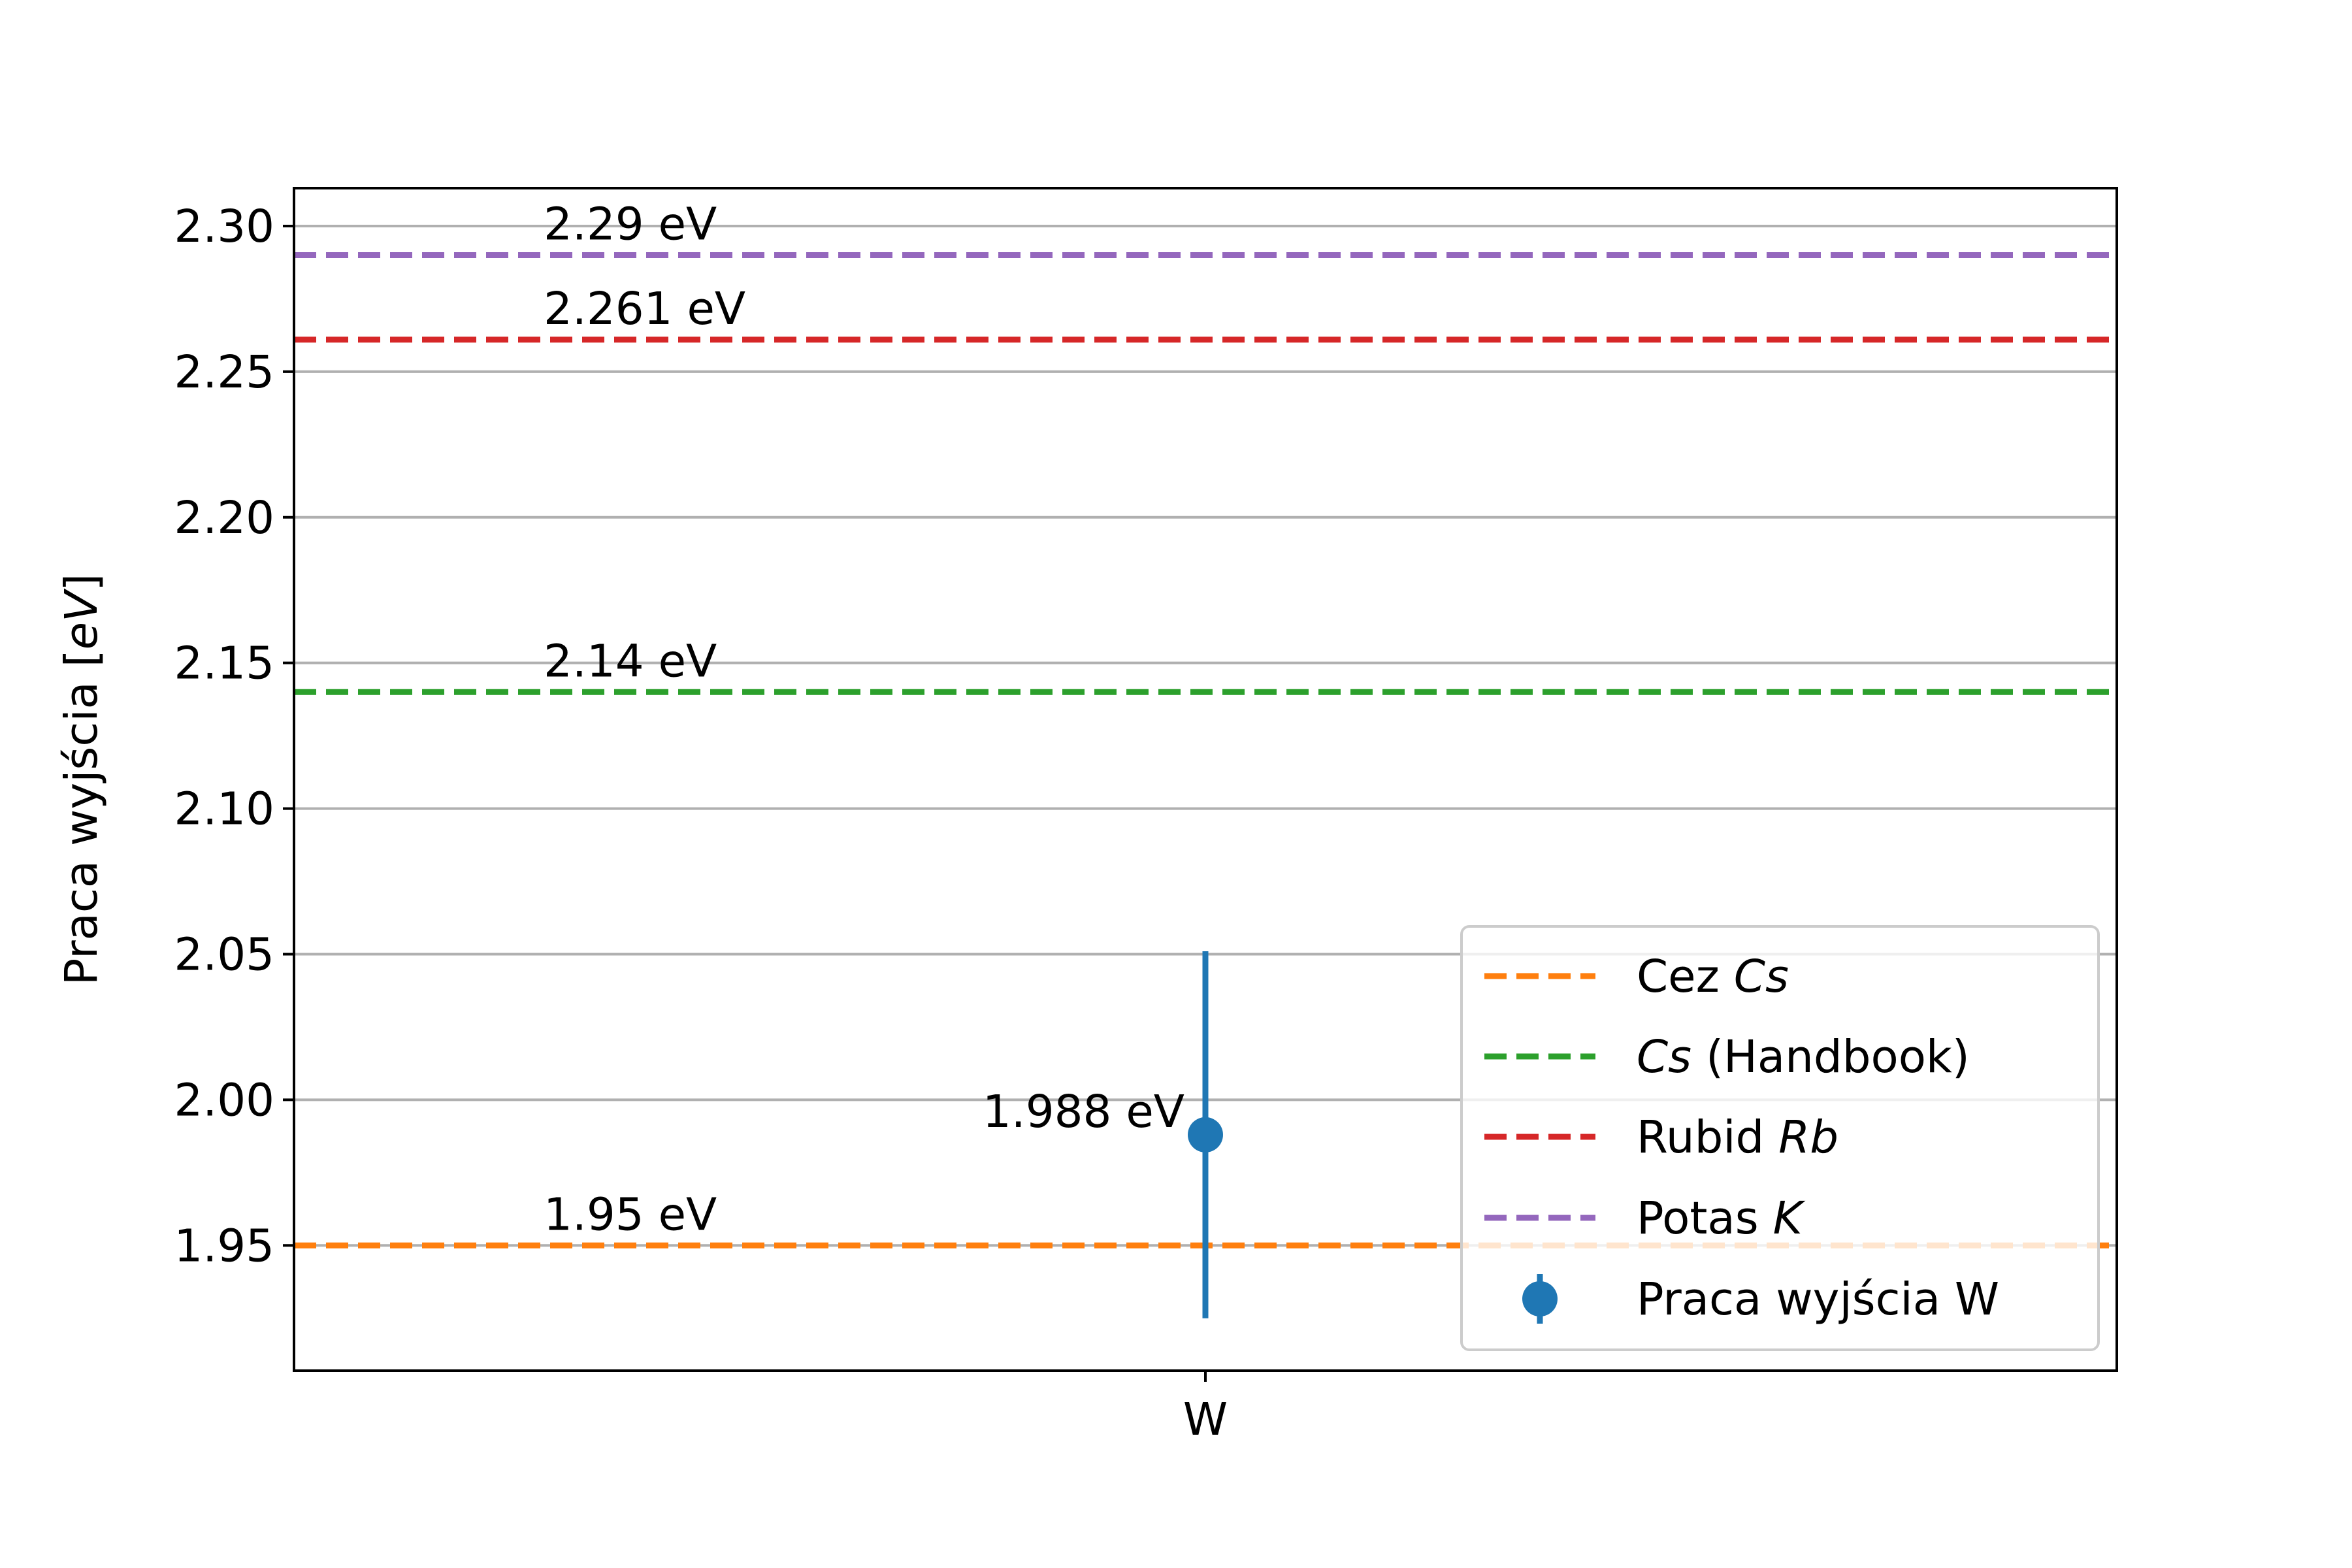 The width and height of the screenshot is (2352, 1568). I want to click on legend-entry: Cs (Handbook), so click(1803, 1057).